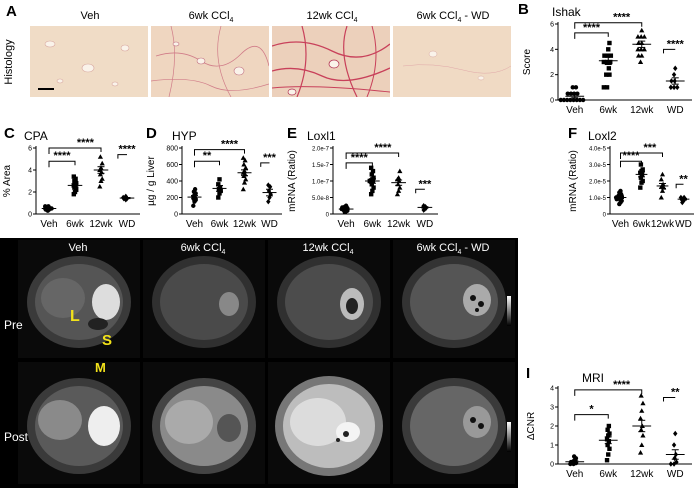 Image resolution: width=700 pixels, height=488 pixels. I want to click on mri-row-post: Post, so click(16, 437).